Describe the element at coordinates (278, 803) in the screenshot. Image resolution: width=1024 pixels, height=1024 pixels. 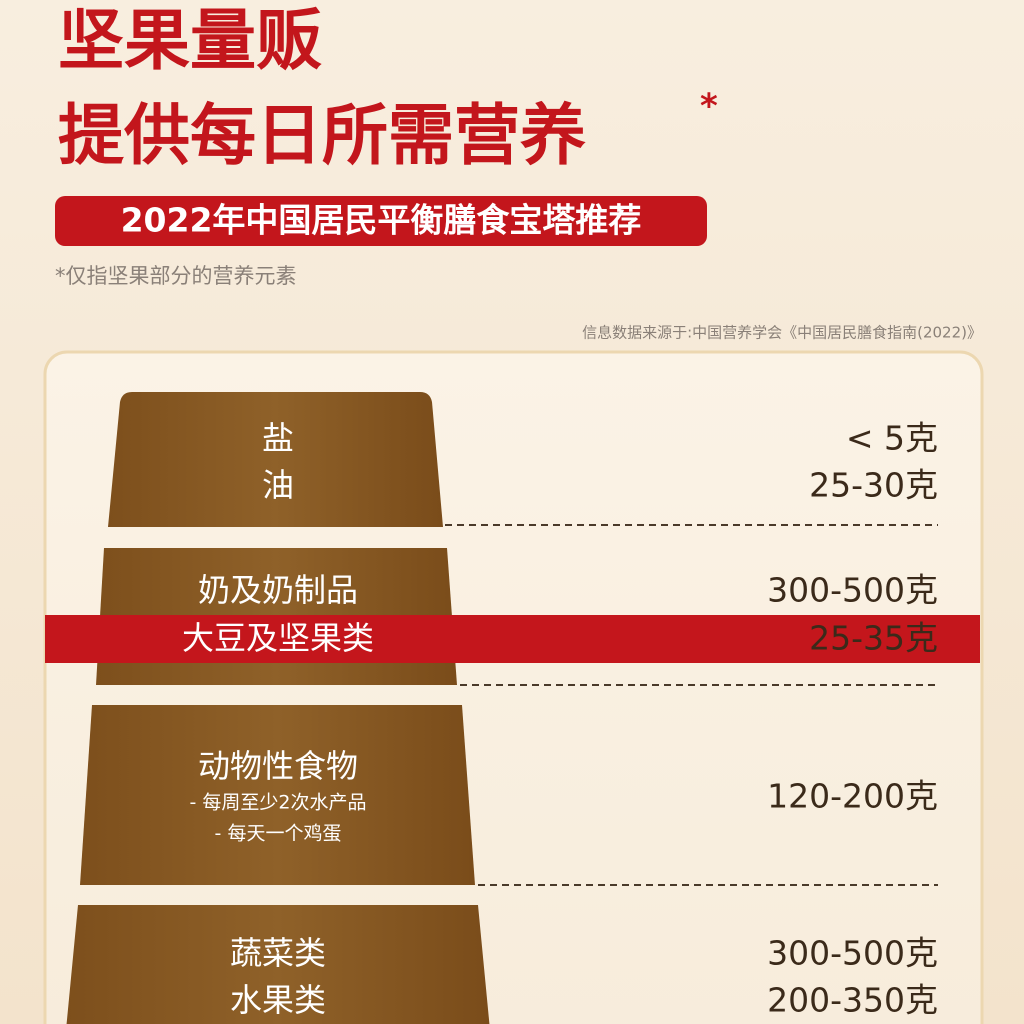
I see `tier-sub-note: - 每周至少2次水产品` at that location.